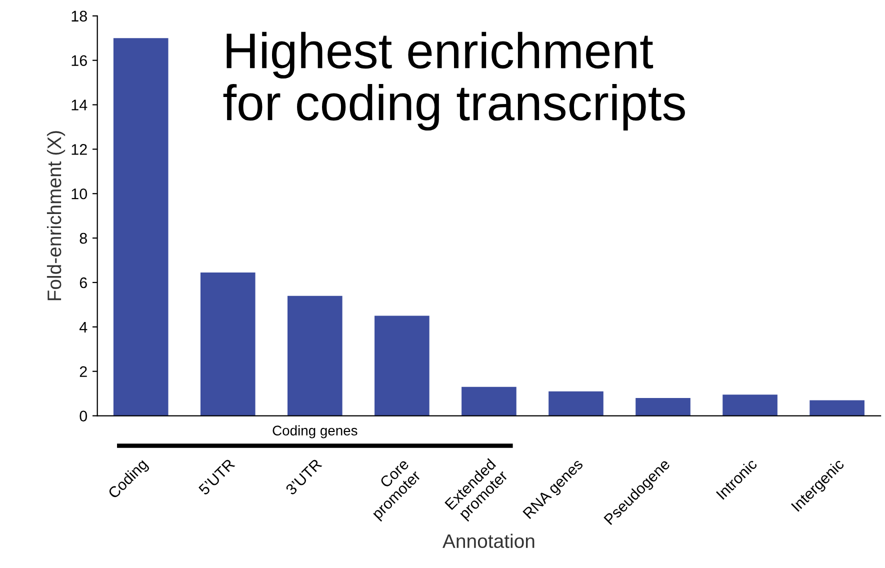 This screenshot has width=885, height=568. Describe the element at coordinates (83, 371) in the screenshot. I see `y-tick-label: 2` at that location.